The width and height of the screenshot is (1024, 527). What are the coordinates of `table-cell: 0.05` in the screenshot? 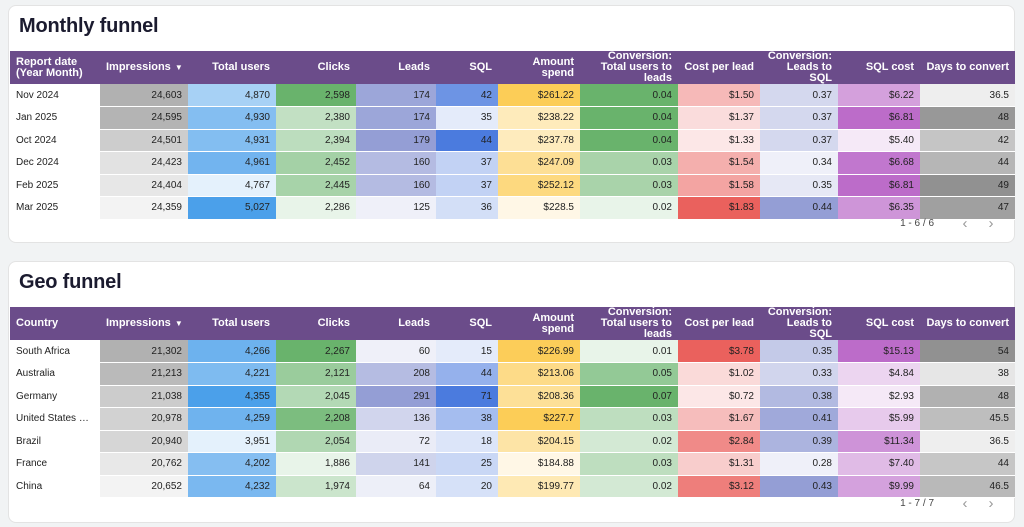 It's located at (629, 374).